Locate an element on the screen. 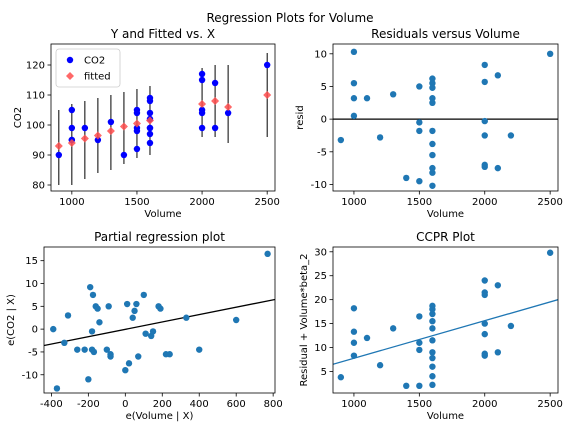  y-tick-label: -10 is located at coordinates (319, 185).